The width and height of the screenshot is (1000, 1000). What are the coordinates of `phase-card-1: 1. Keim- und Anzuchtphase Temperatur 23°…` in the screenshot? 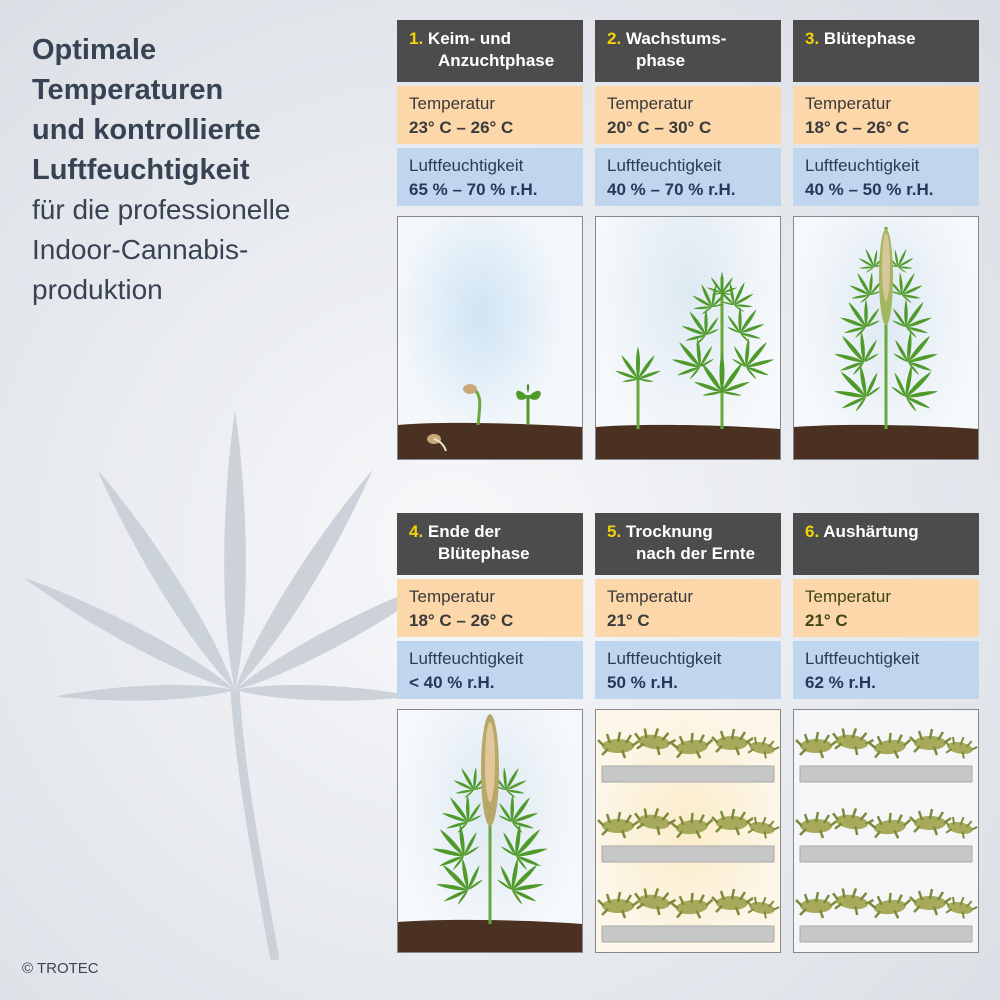 It's located at (490, 240).